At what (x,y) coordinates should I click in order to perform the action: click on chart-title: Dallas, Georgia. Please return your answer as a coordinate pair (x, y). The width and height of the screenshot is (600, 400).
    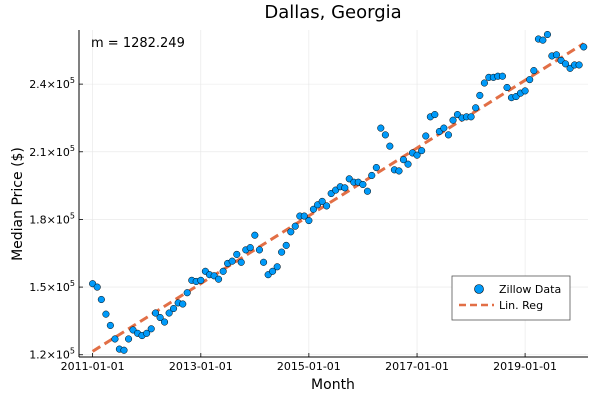
    Looking at the image, I should click on (332, 12).